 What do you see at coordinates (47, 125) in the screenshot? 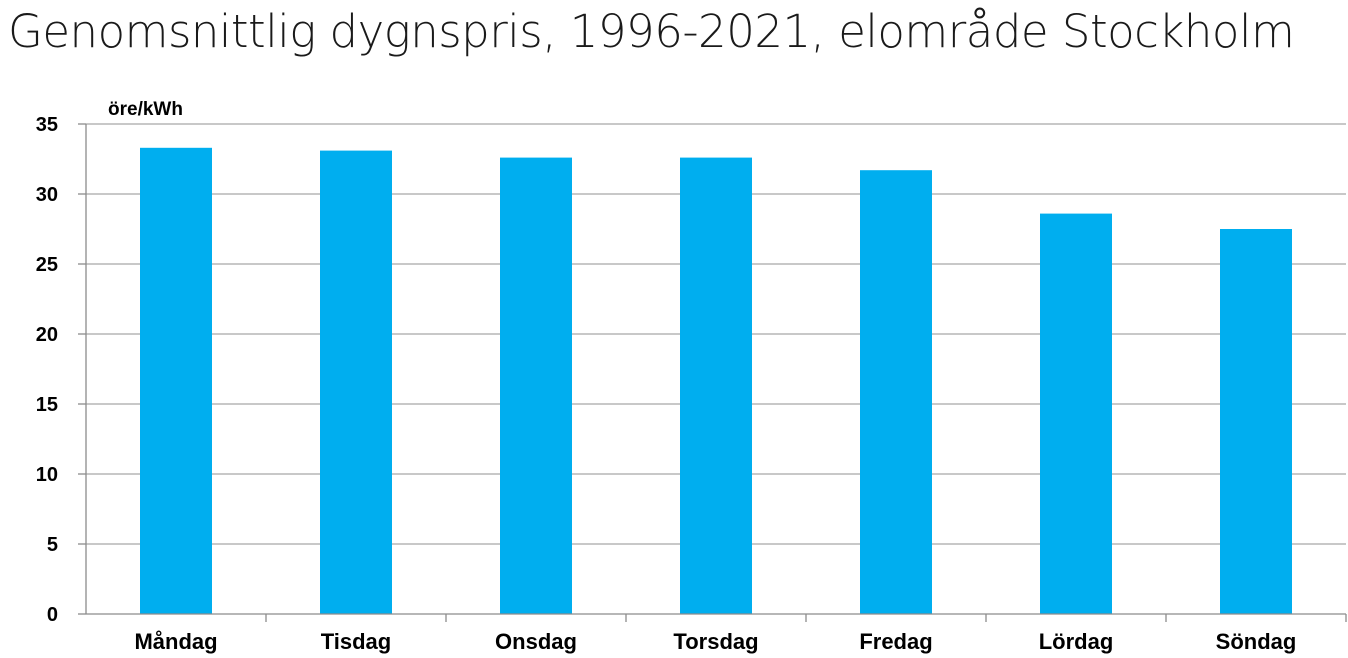
I see `y-tick-label: 35` at bounding box center [47, 125].